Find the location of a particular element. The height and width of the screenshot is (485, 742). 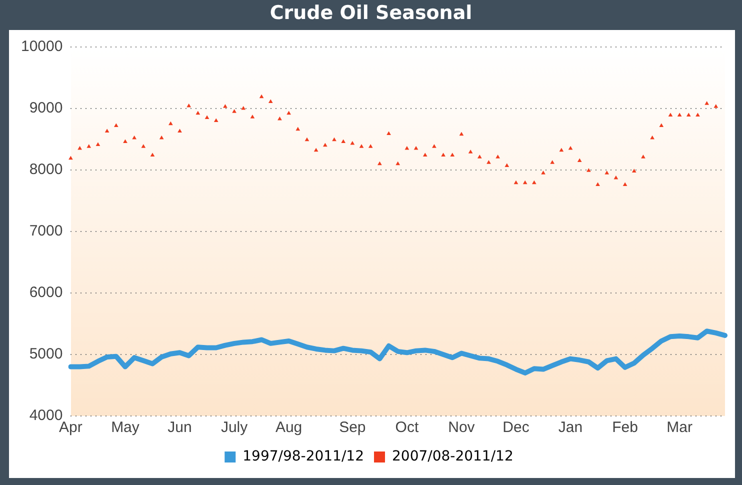

x-tick-label: Sep is located at coordinates (352, 427).